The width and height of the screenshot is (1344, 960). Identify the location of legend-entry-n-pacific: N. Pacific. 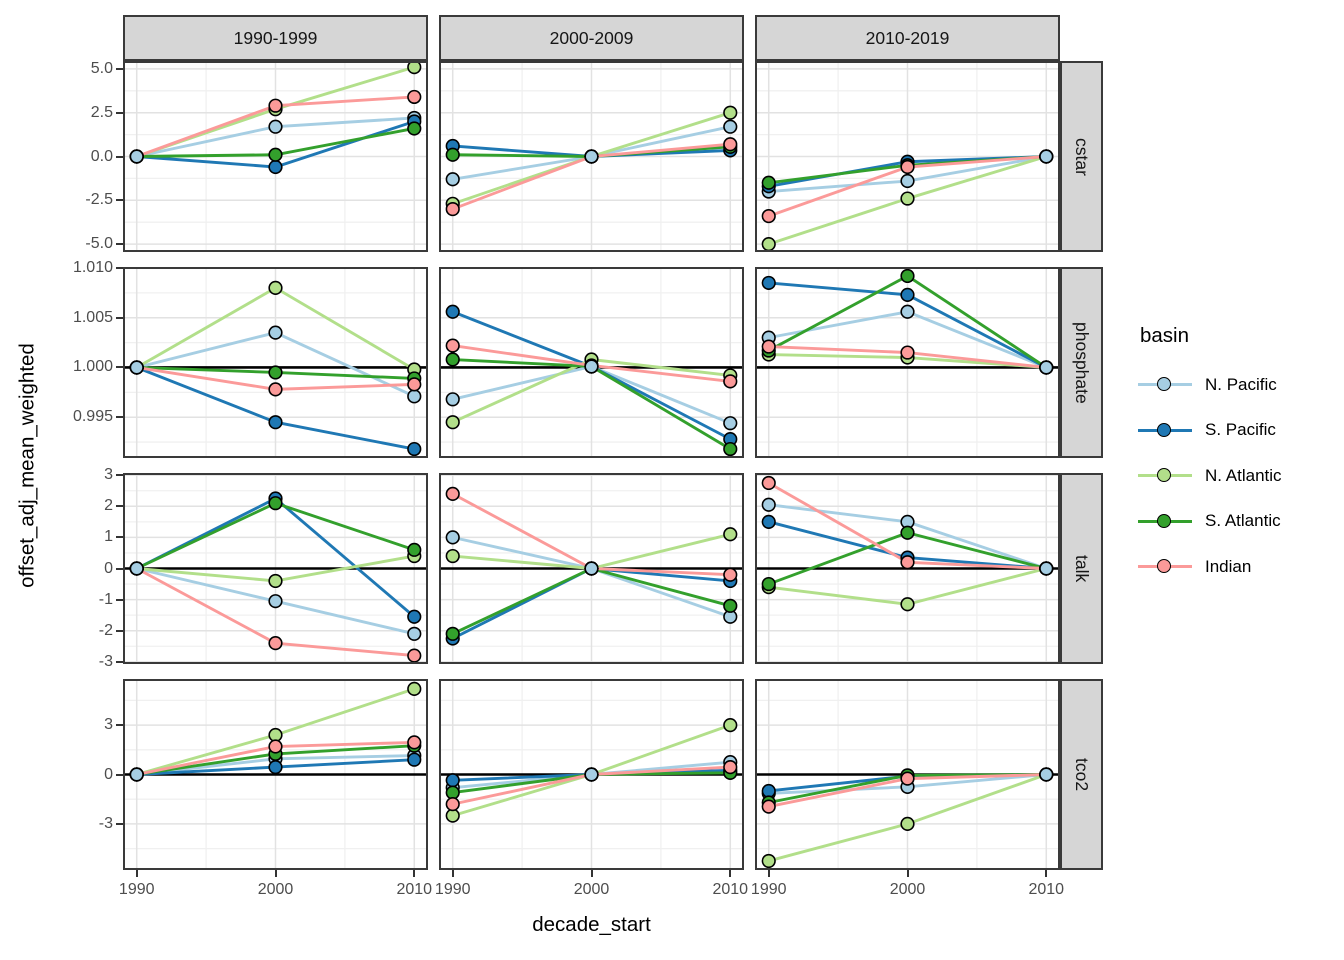
(1240, 385).